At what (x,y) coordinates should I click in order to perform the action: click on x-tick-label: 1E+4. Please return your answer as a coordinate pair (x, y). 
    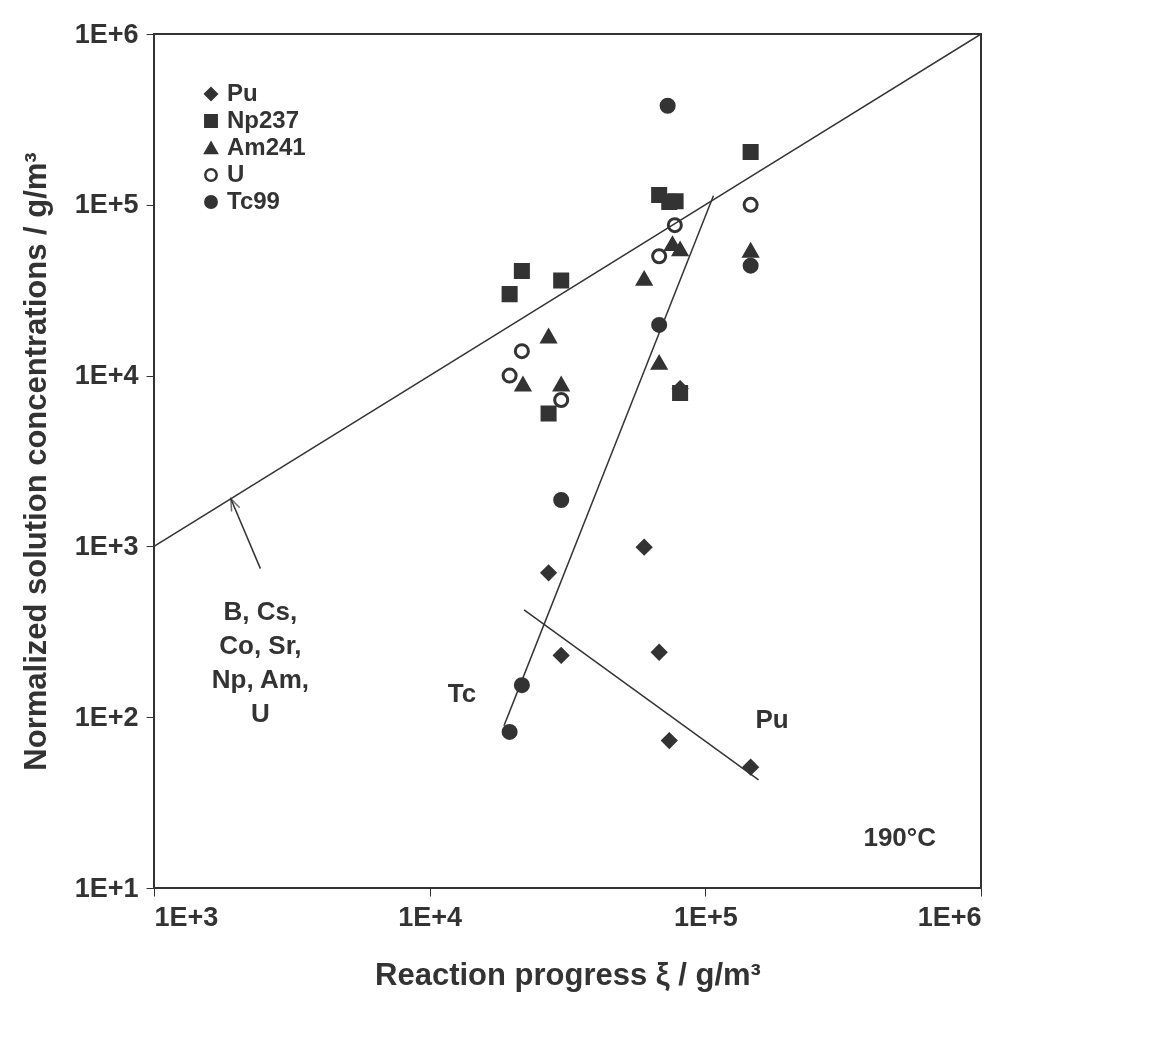
    Looking at the image, I should click on (430, 916).